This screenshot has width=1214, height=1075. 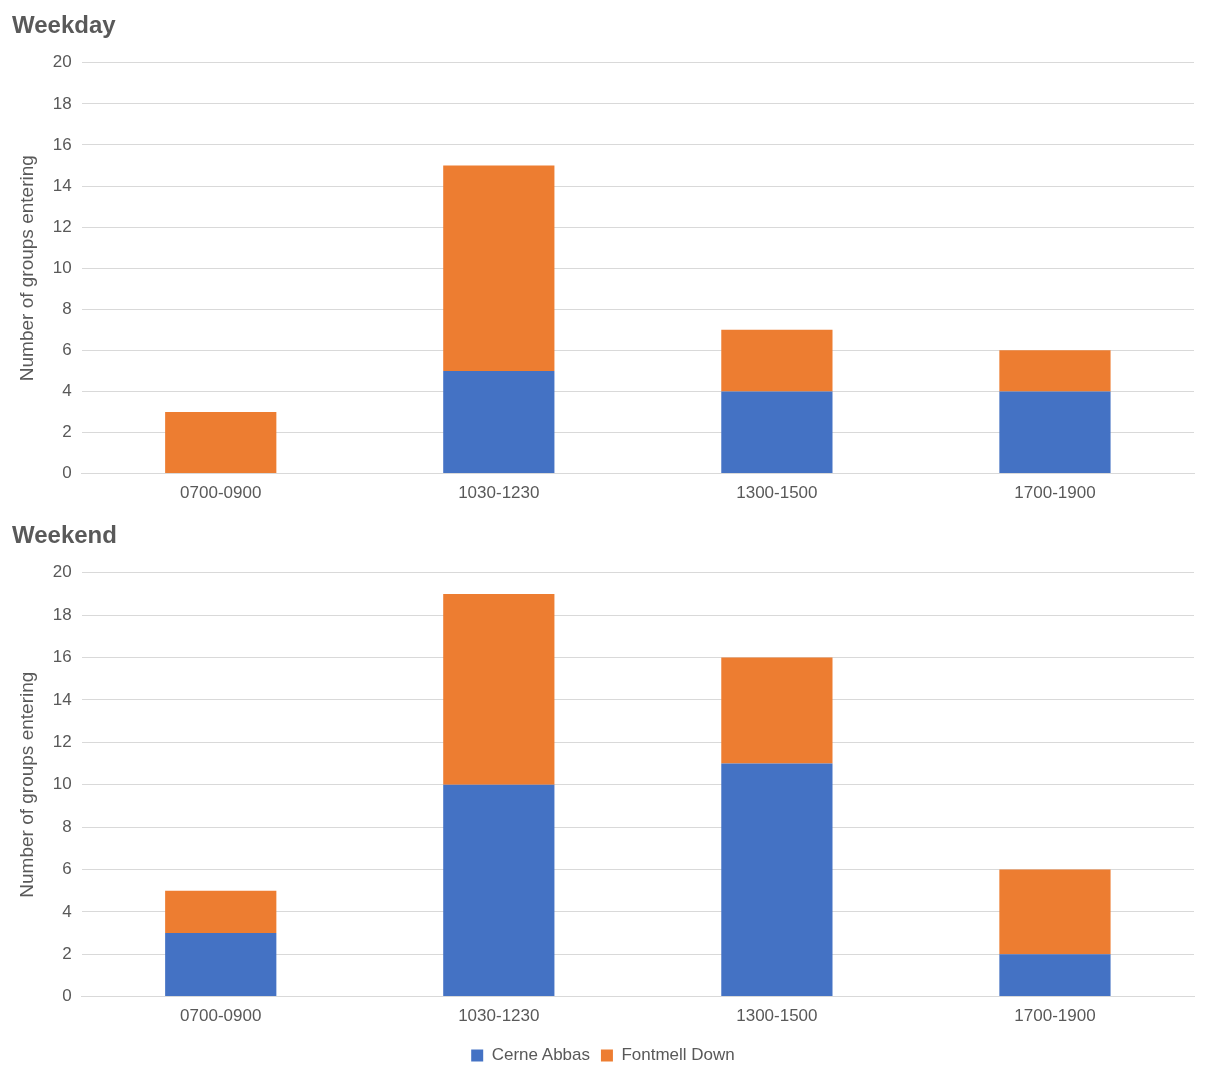 What do you see at coordinates (540, 1055) in the screenshot?
I see `legend-label: Cerne Abbas` at bounding box center [540, 1055].